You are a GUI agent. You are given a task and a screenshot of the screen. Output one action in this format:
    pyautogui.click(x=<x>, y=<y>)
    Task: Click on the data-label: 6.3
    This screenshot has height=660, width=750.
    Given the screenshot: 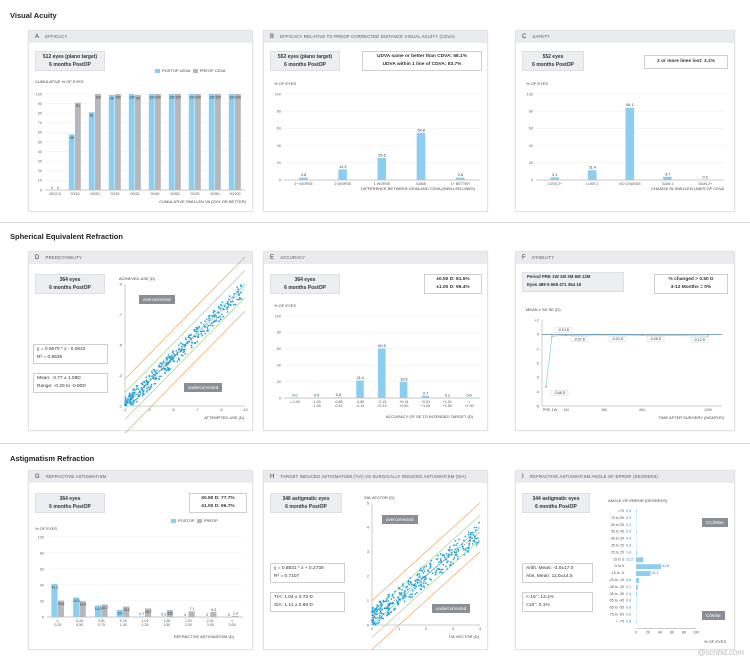 What is the action you would take?
    pyautogui.click(x=213, y=610)
    